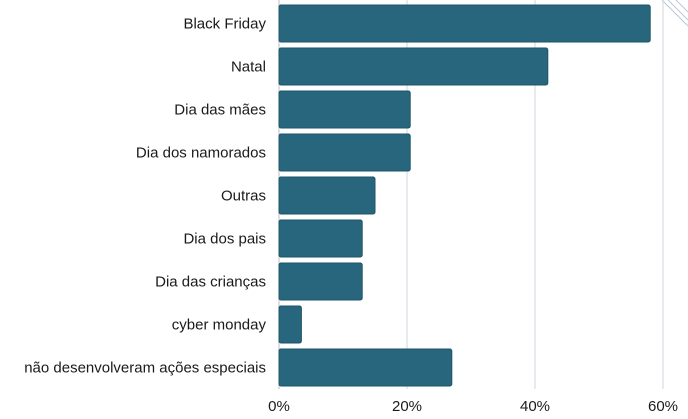  I want to click on category-label-0: Black Friday, so click(224, 24).